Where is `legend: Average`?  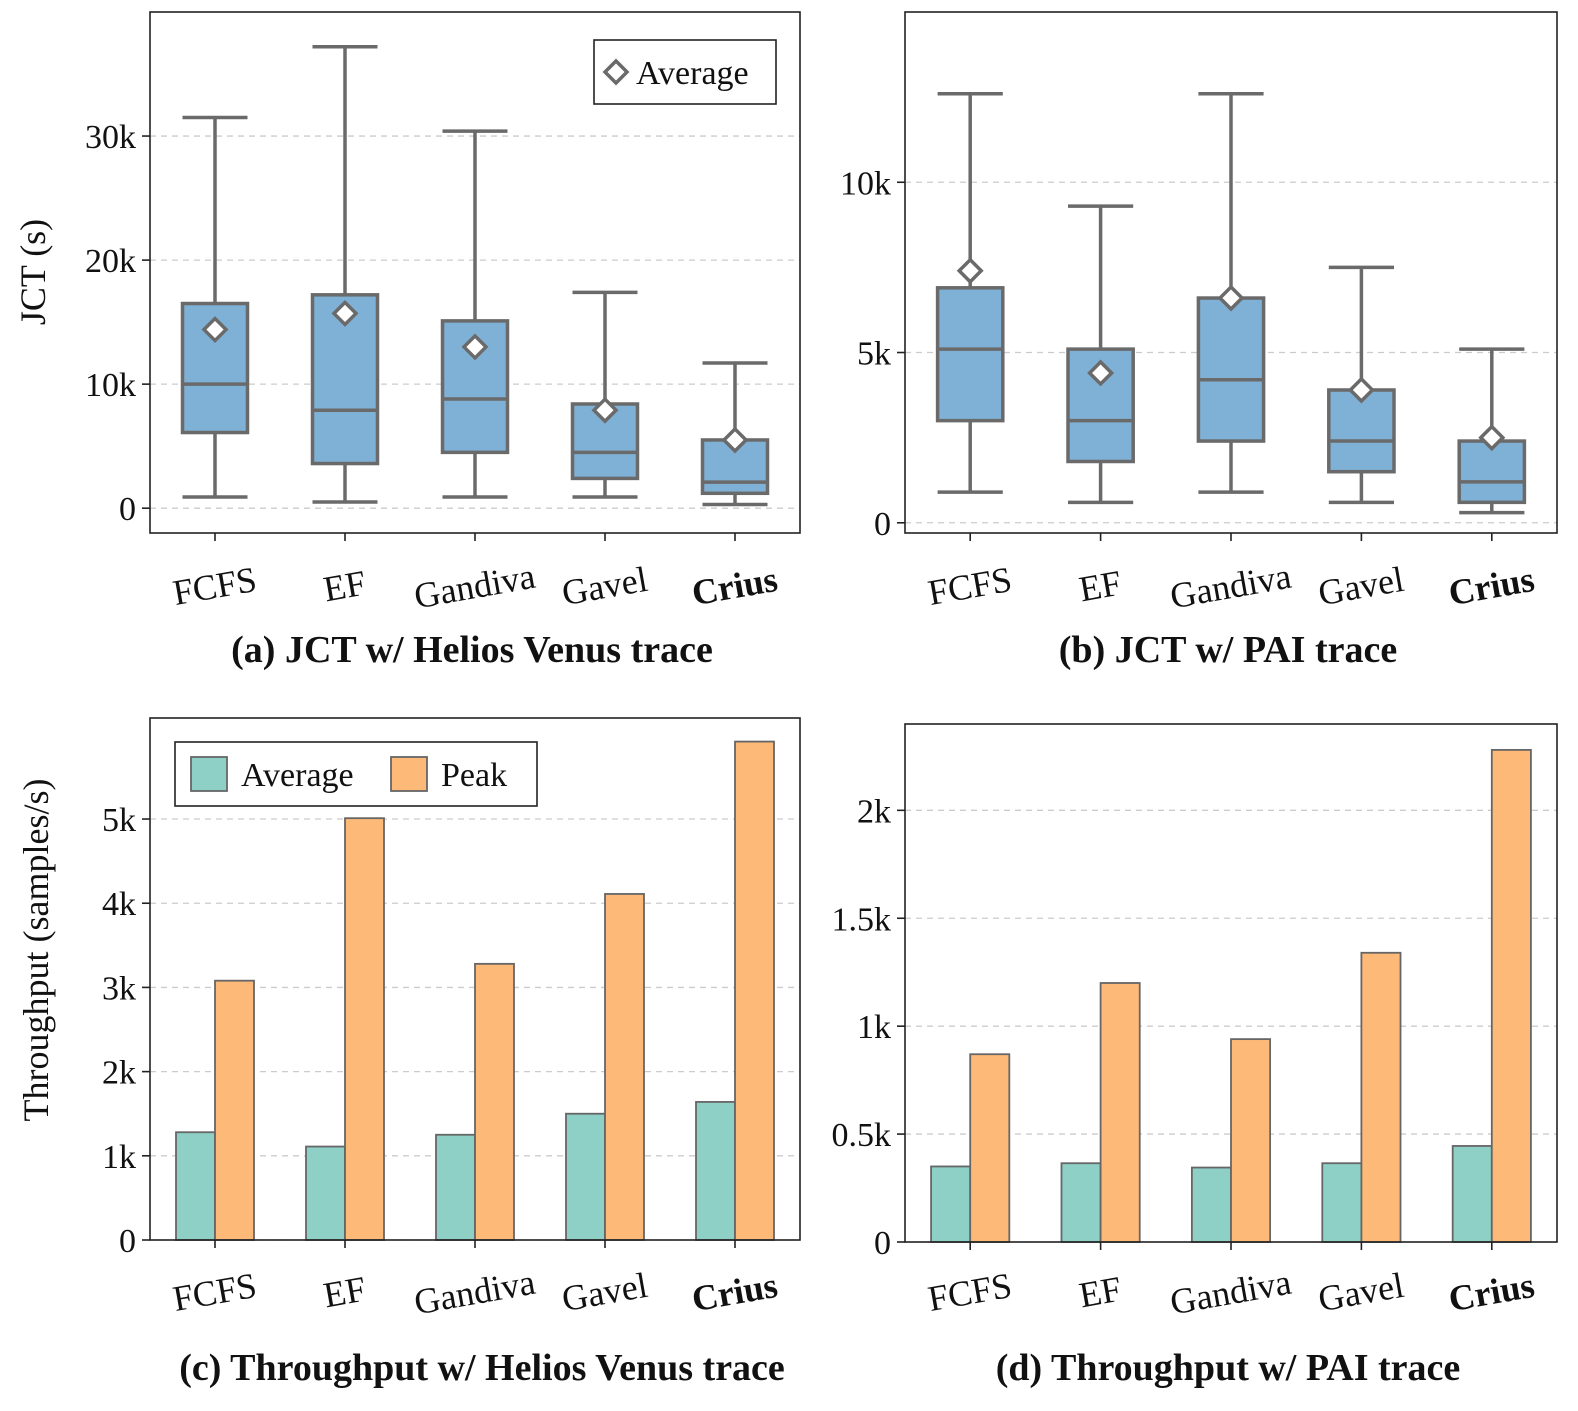
legend: Average is located at coordinates (685, 72).